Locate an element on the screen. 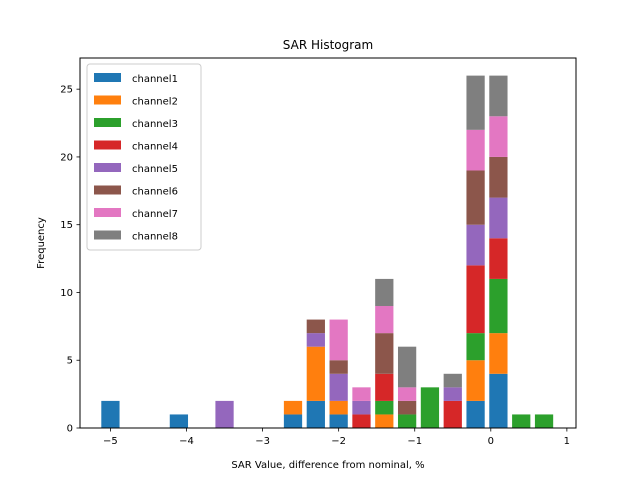  legend-swatch-channel8 is located at coordinates (107, 235).